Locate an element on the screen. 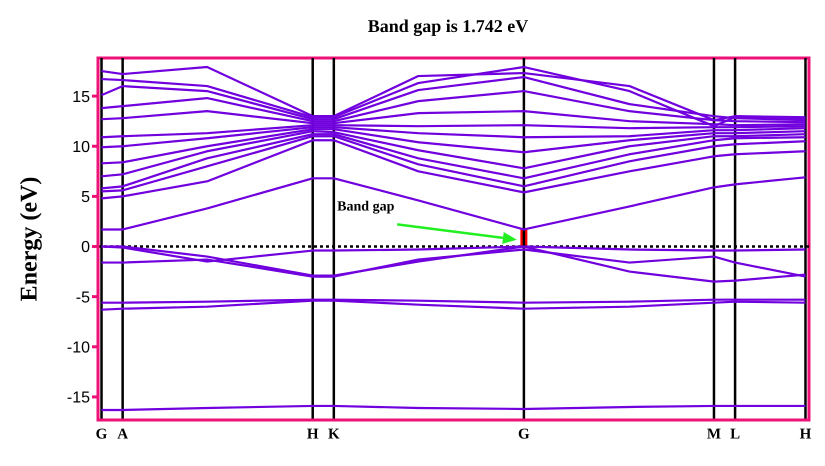  y-tick-label: -10 is located at coordinates (78, 347).